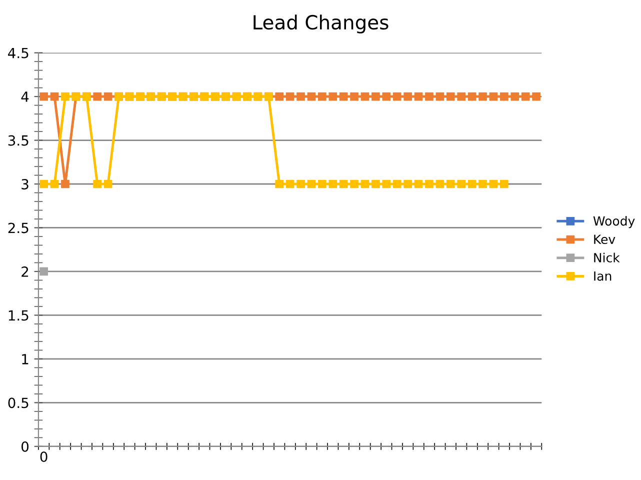 This screenshot has height=480, width=641. Describe the element at coordinates (18, 140) in the screenshot. I see `y-tick-label: 3.5` at that location.